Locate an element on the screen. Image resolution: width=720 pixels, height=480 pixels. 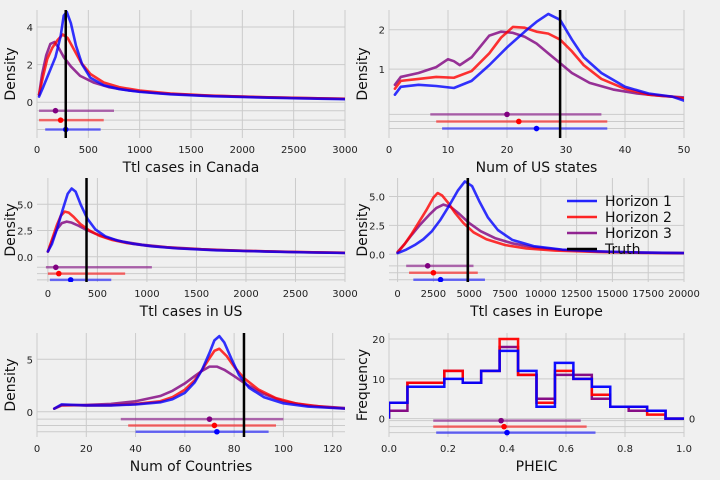
y-tick-label: 2.5 is located at coordinates (25, 232).